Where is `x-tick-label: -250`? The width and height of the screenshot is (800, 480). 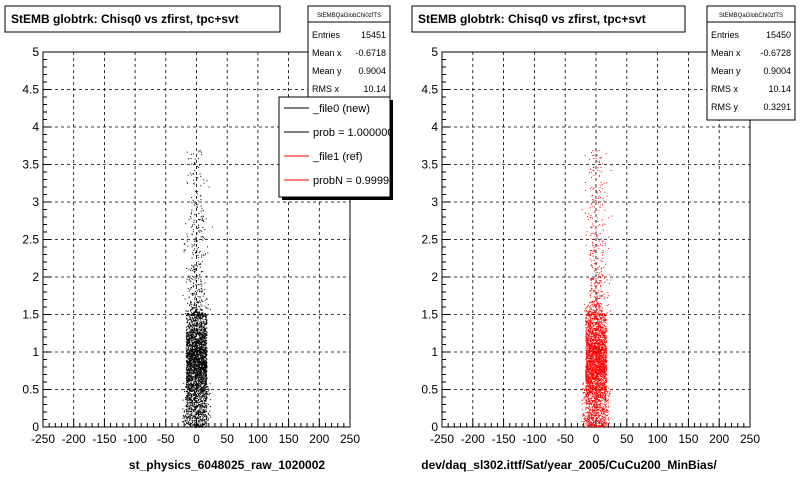 x-tick-label: -250 is located at coordinates (442, 439).